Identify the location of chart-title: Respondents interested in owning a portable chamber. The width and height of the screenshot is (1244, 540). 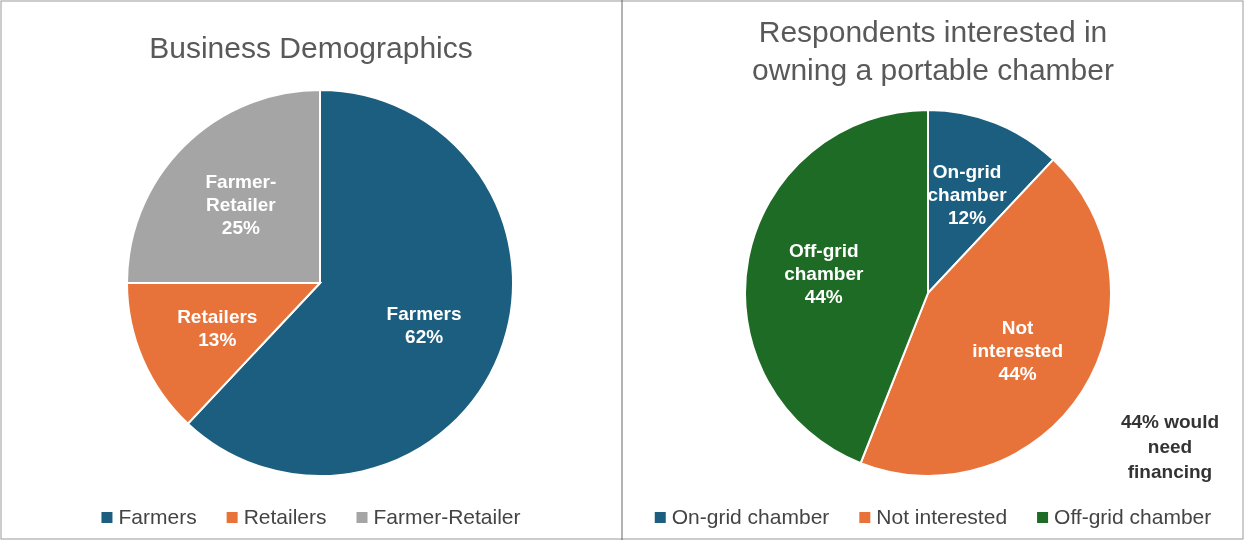
(933, 50).